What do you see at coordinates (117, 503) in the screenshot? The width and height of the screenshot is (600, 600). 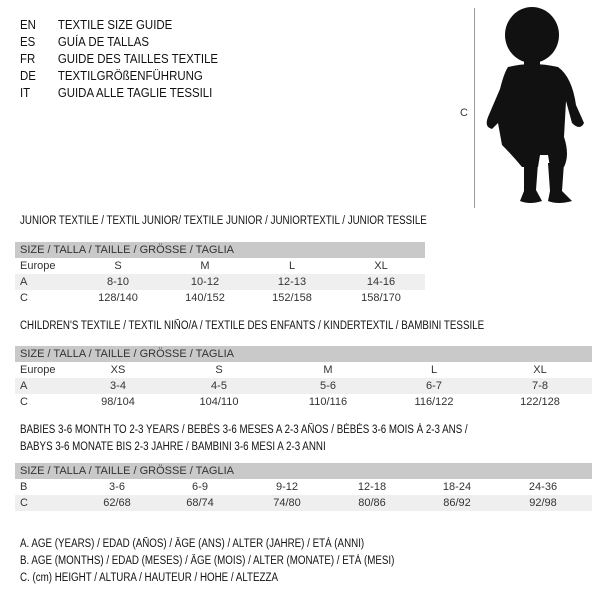 I see `table-cell: 62/68` at bounding box center [117, 503].